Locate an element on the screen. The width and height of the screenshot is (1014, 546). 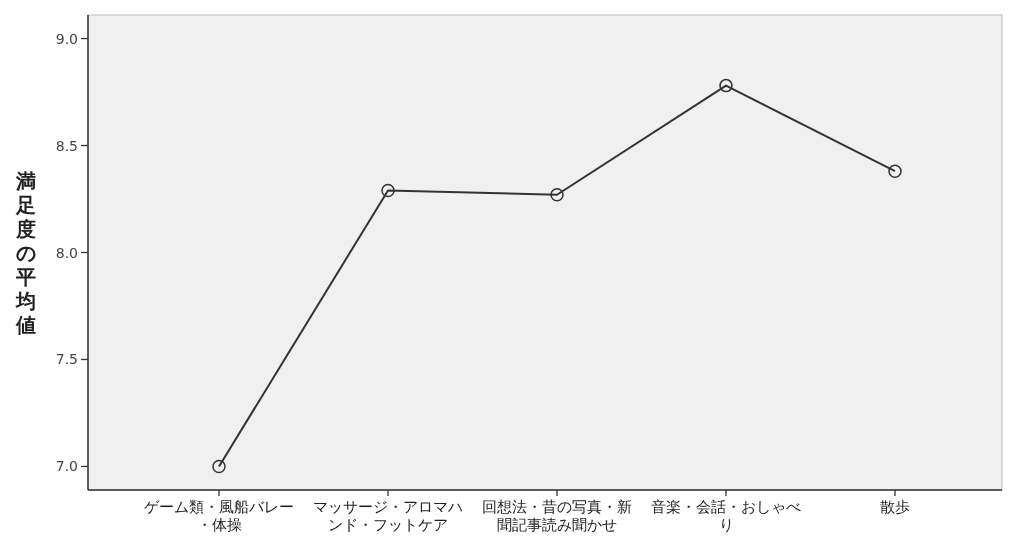
y-tick-label: 9.0 is located at coordinates (66, 38).